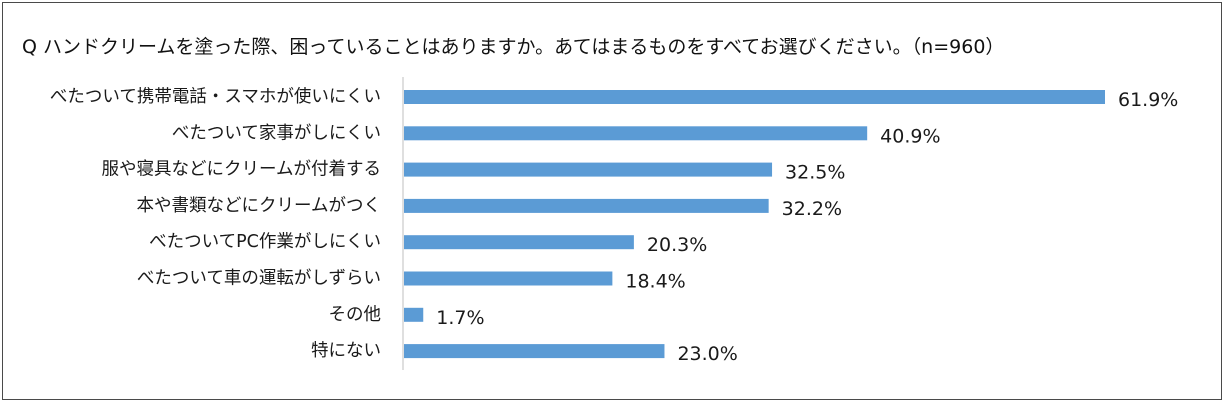 The height and width of the screenshot is (404, 1226). I want to click on category-label-6: べたついて車の運転がしずらい, so click(259, 279).